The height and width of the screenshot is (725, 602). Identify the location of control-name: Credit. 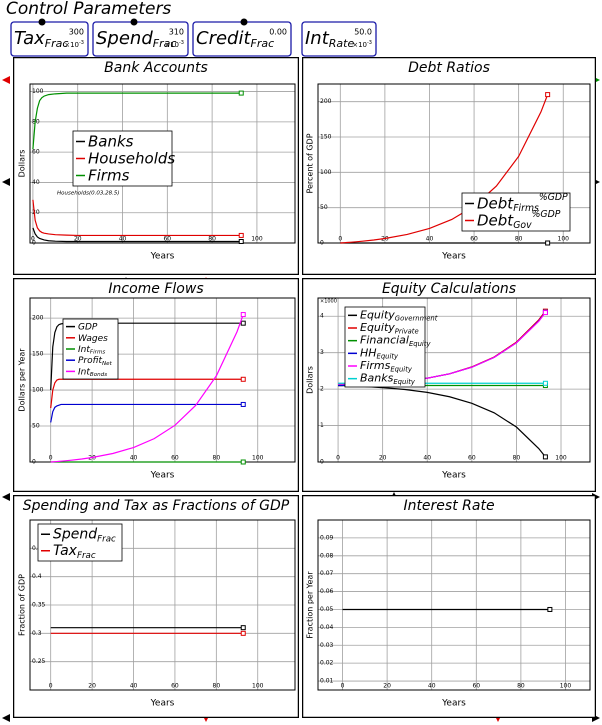
(223, 38).